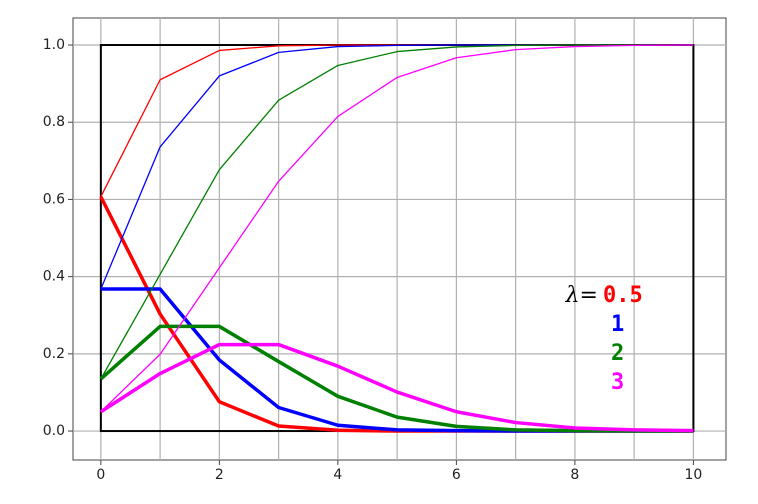  Describe the element at coordinates (100, 475) in the screenshot. I see `x-tick-label: 0` at that location.